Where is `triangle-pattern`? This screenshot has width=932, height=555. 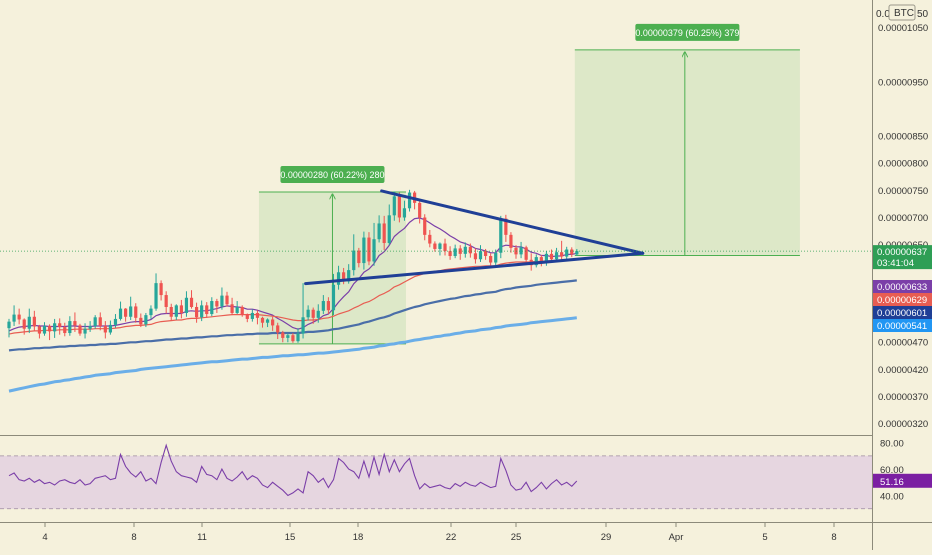
triangle-pattern is located at coordinates (474, 237).